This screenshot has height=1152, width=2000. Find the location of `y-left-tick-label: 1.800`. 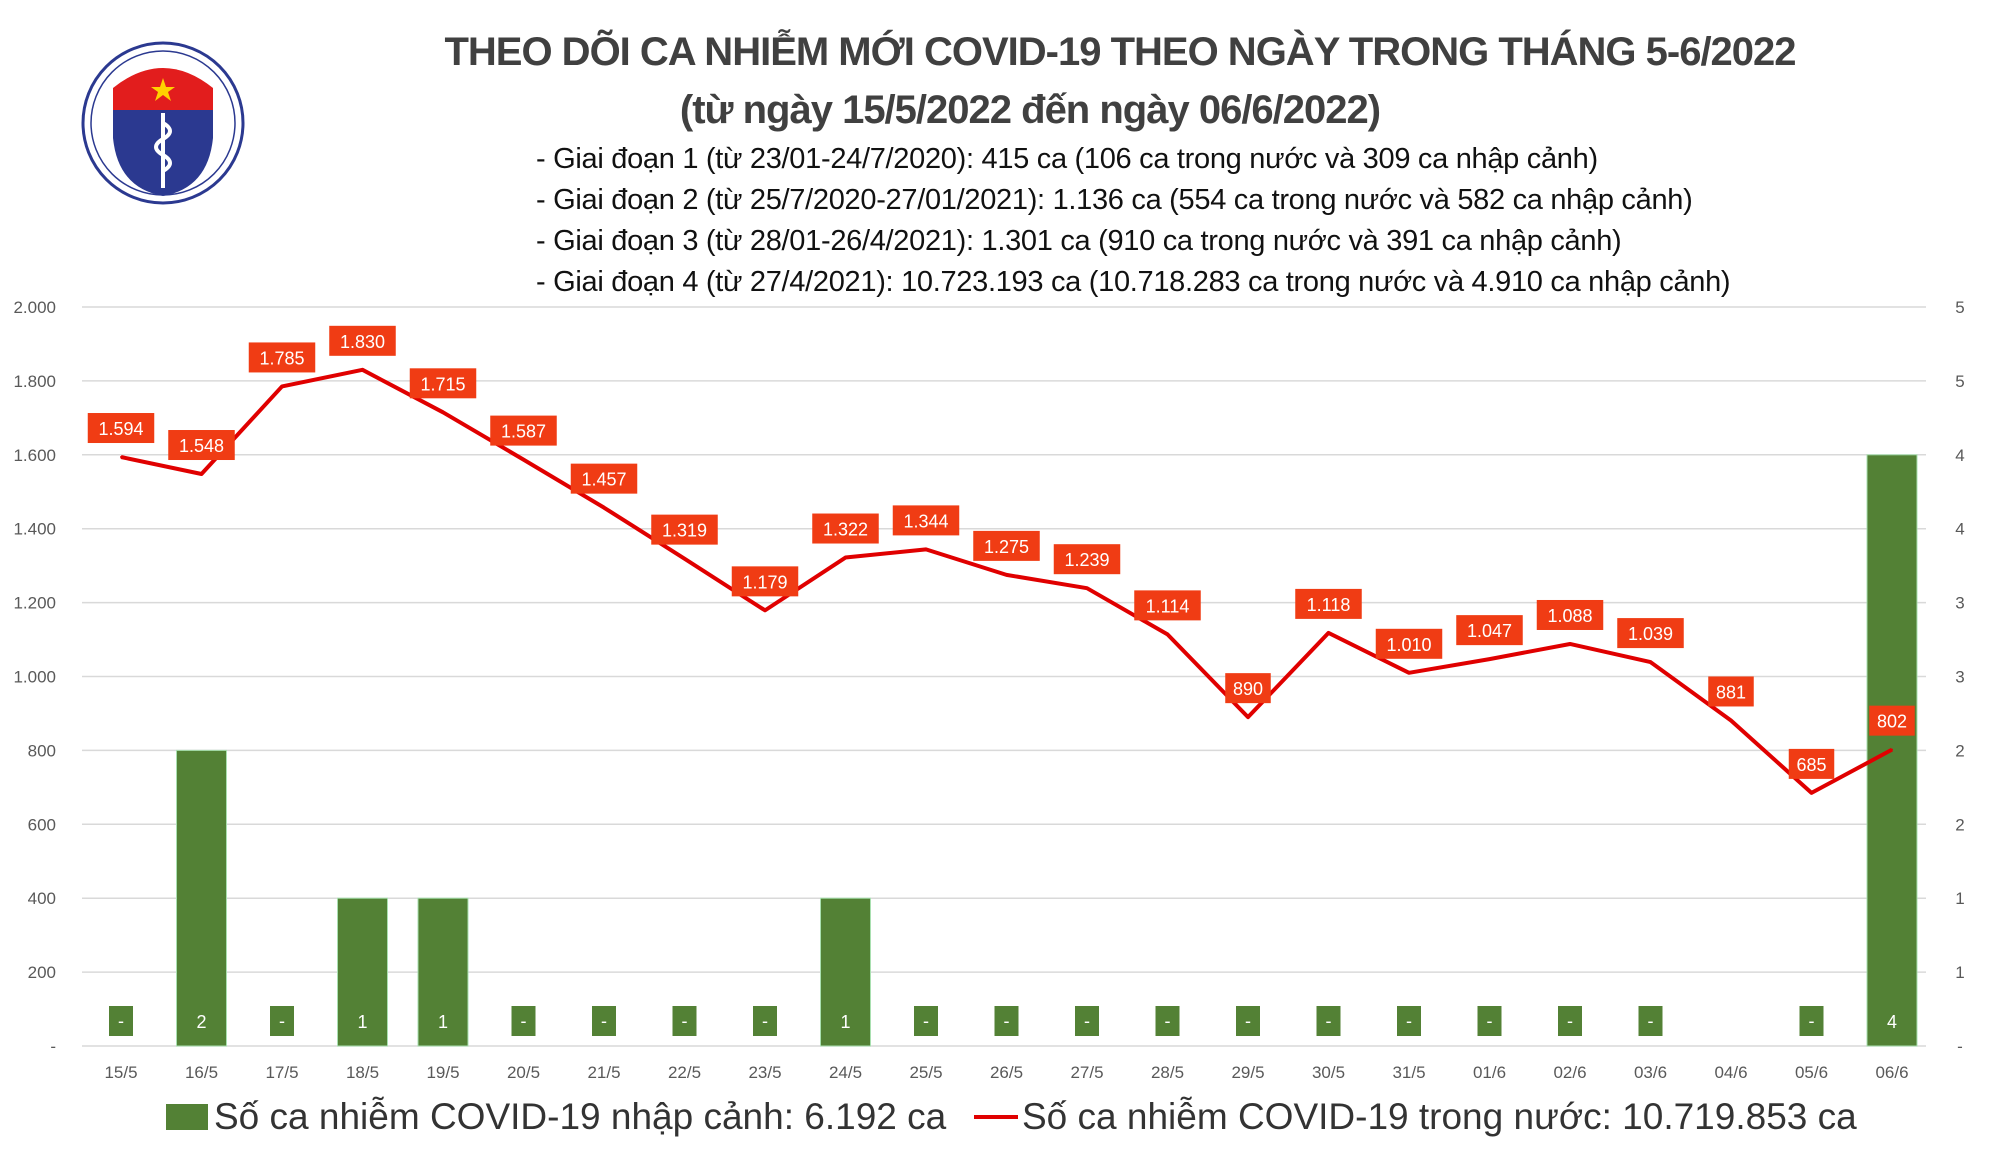

y-left-tick-label: 1.800 is located at coordinates (34, 381).